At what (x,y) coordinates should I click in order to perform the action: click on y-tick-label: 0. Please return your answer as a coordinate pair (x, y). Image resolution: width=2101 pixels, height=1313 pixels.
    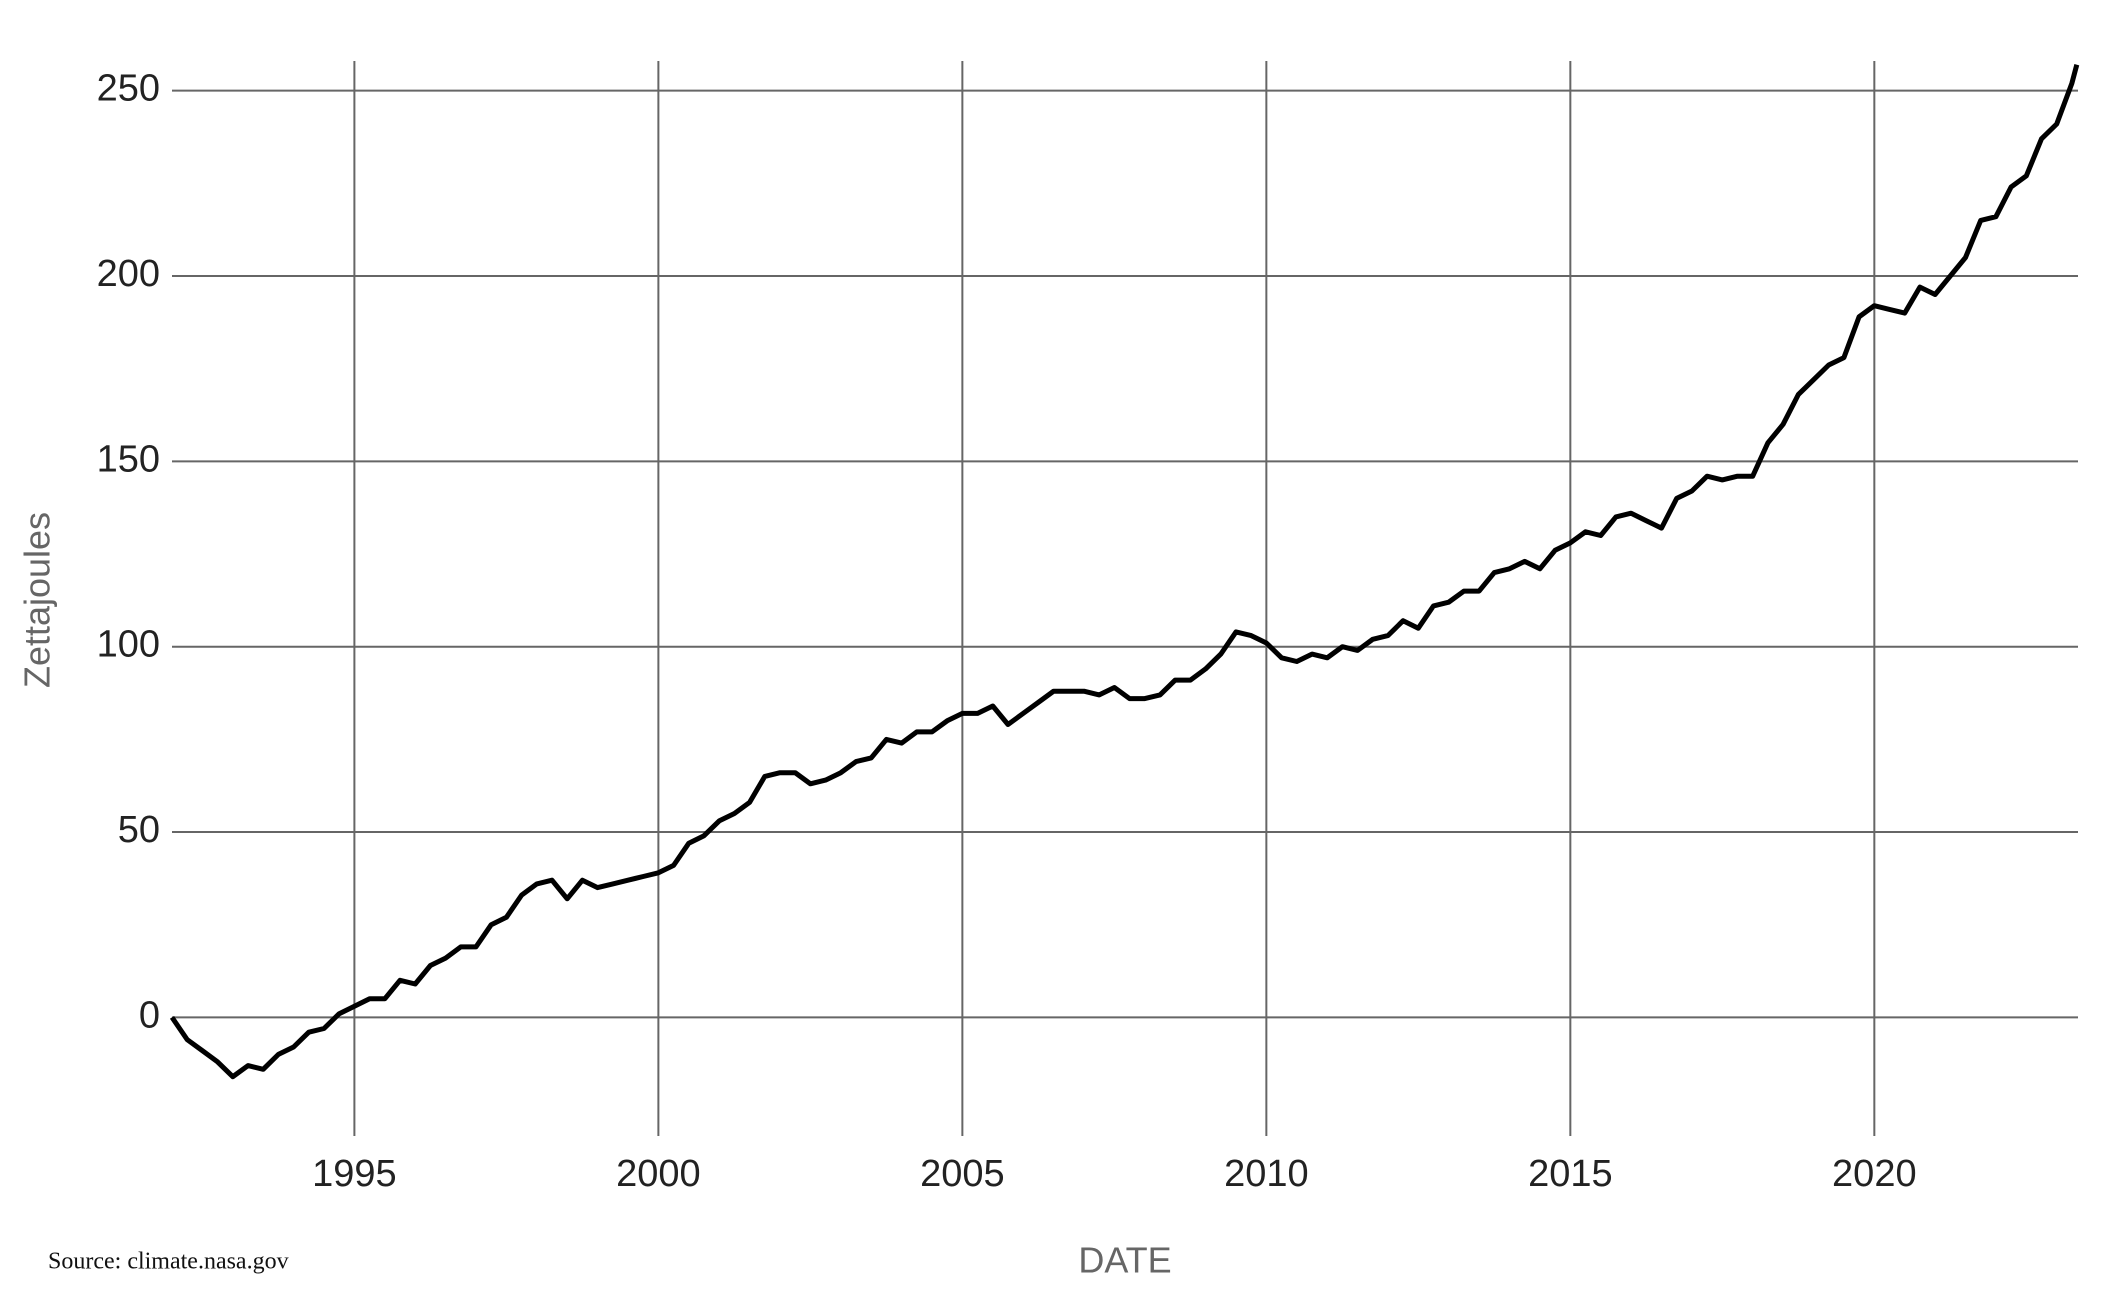
    Looking at the image, I should click on (149, 1015).